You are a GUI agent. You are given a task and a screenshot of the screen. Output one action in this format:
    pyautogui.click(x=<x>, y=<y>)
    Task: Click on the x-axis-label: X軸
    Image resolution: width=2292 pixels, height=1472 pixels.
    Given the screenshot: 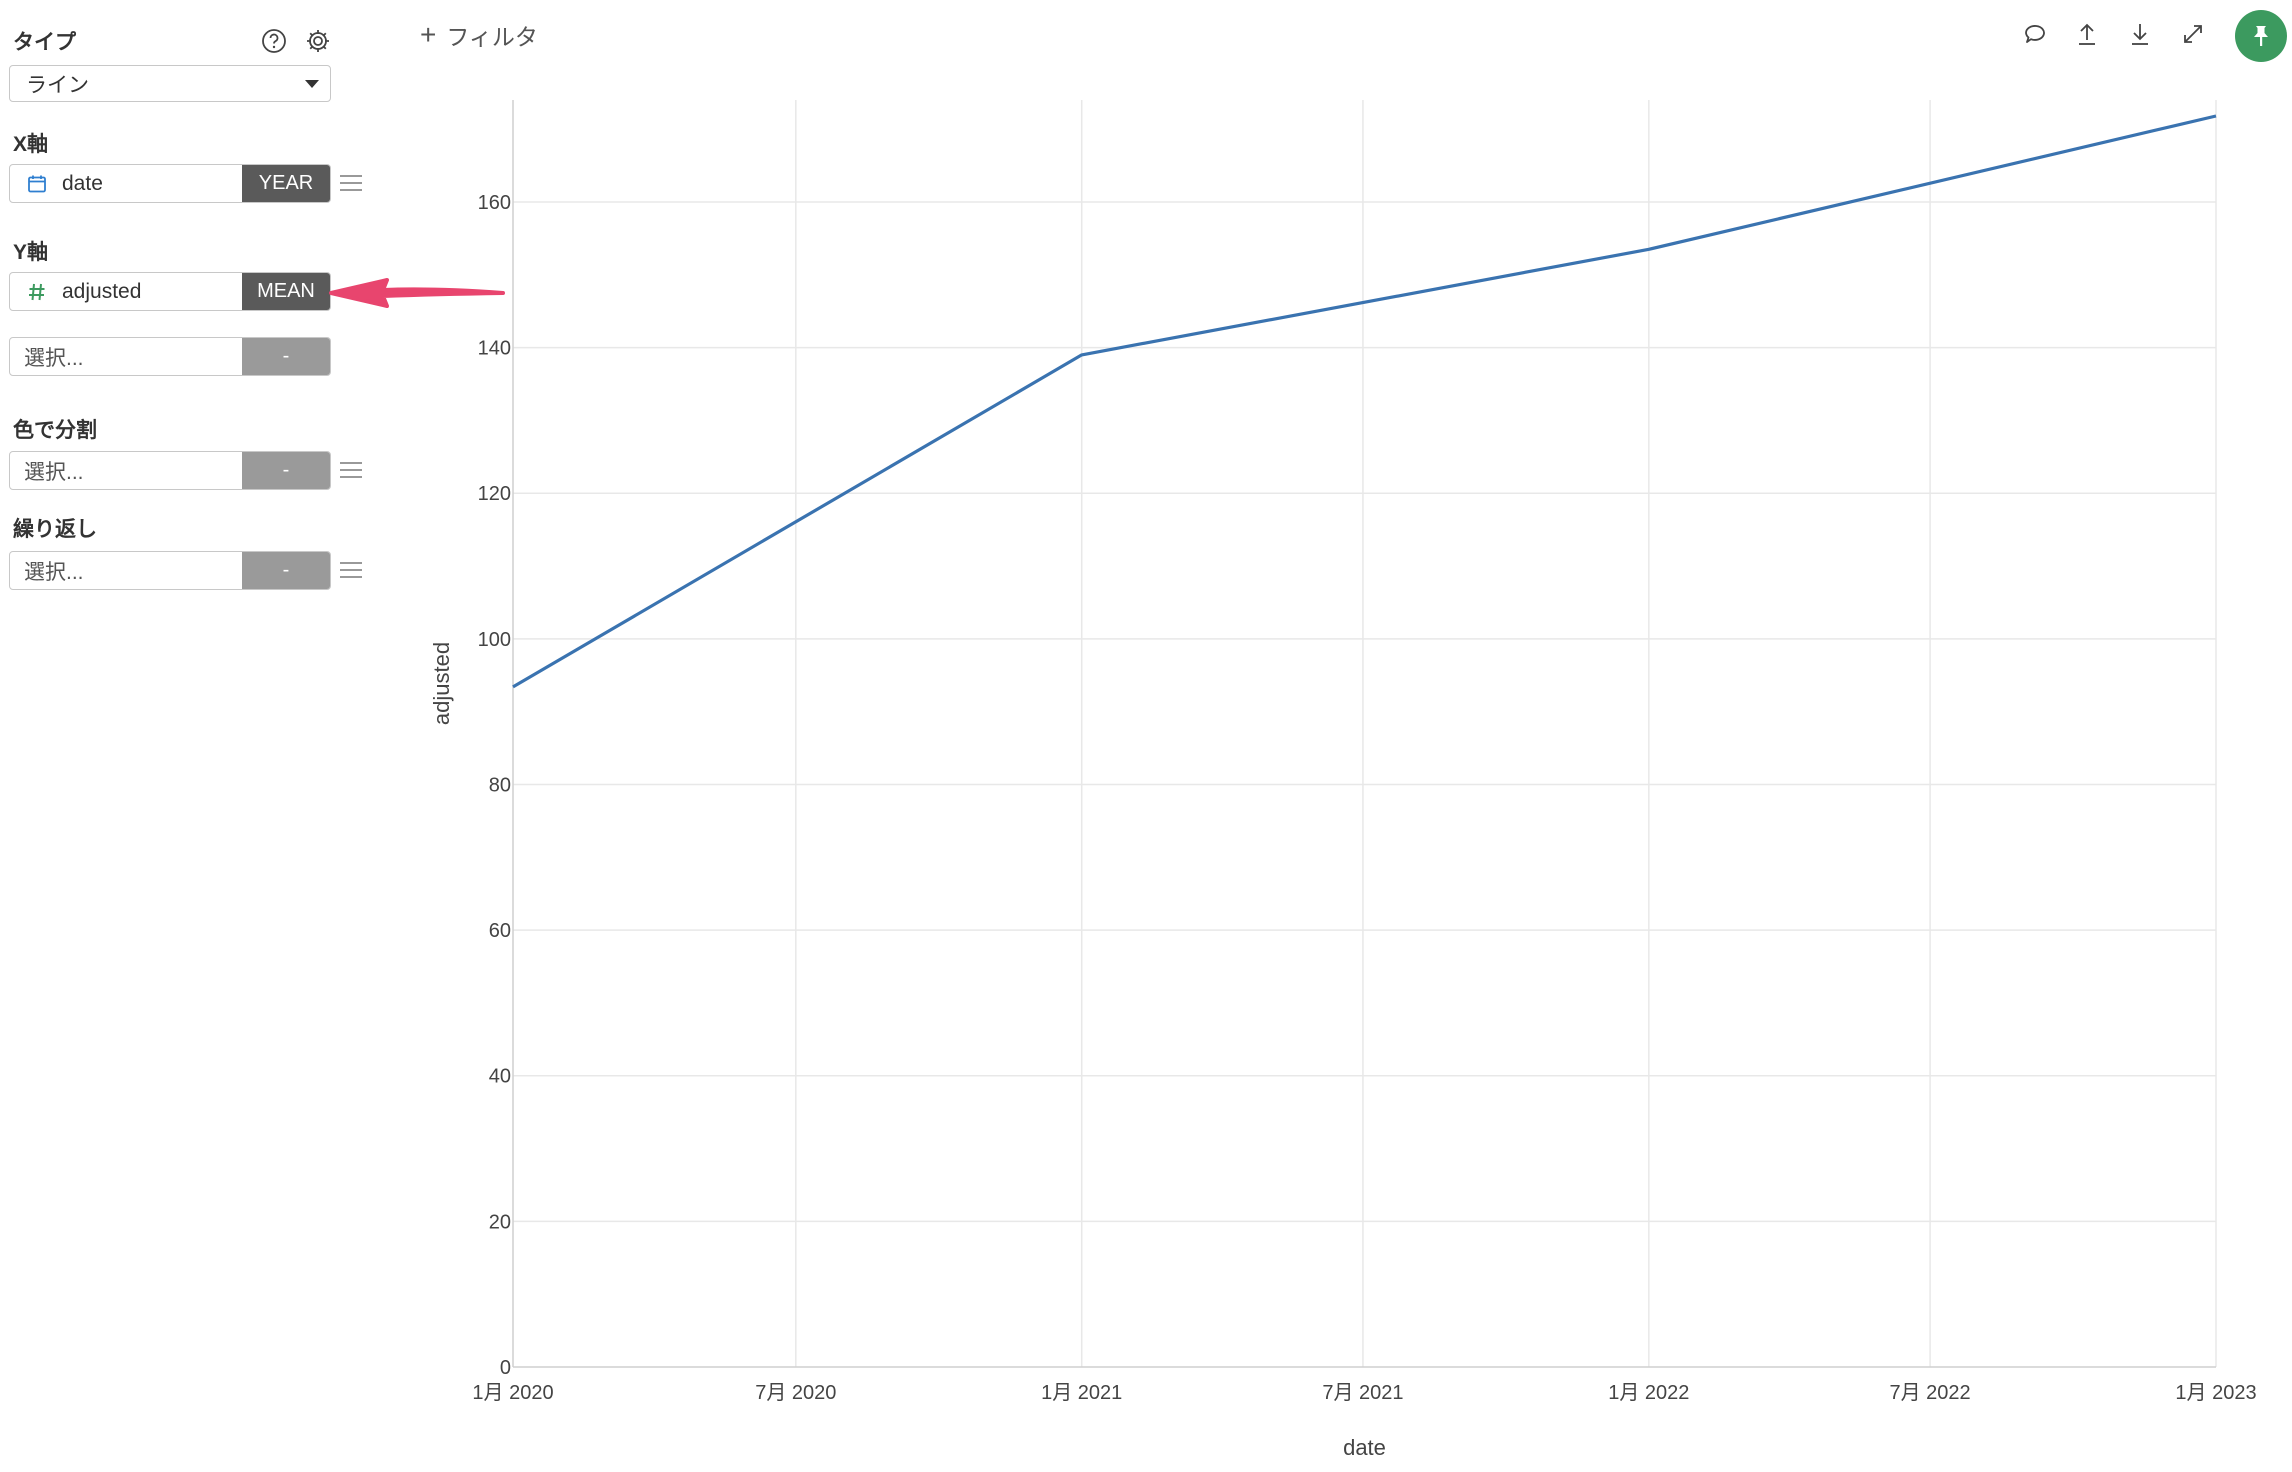 What is the action you would take?
    pyautogui.click(x=31, y=144)
    